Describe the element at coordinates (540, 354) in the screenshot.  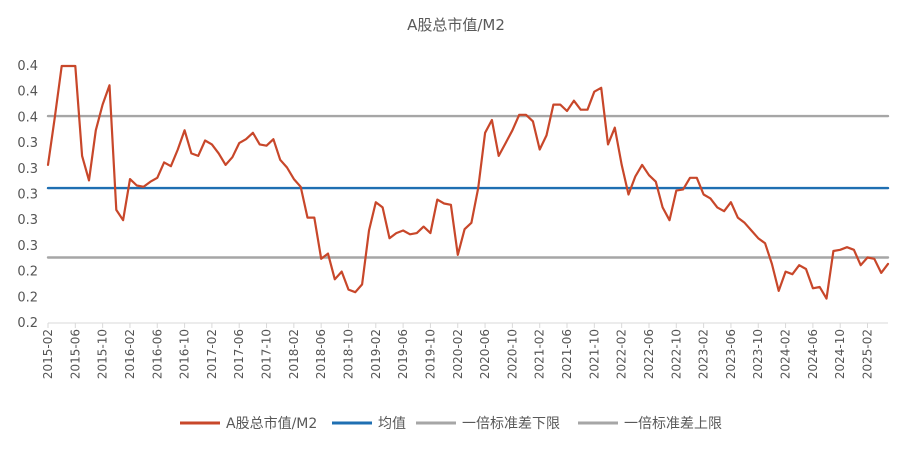
I see `x-tick-label: 2021-02` at that location.